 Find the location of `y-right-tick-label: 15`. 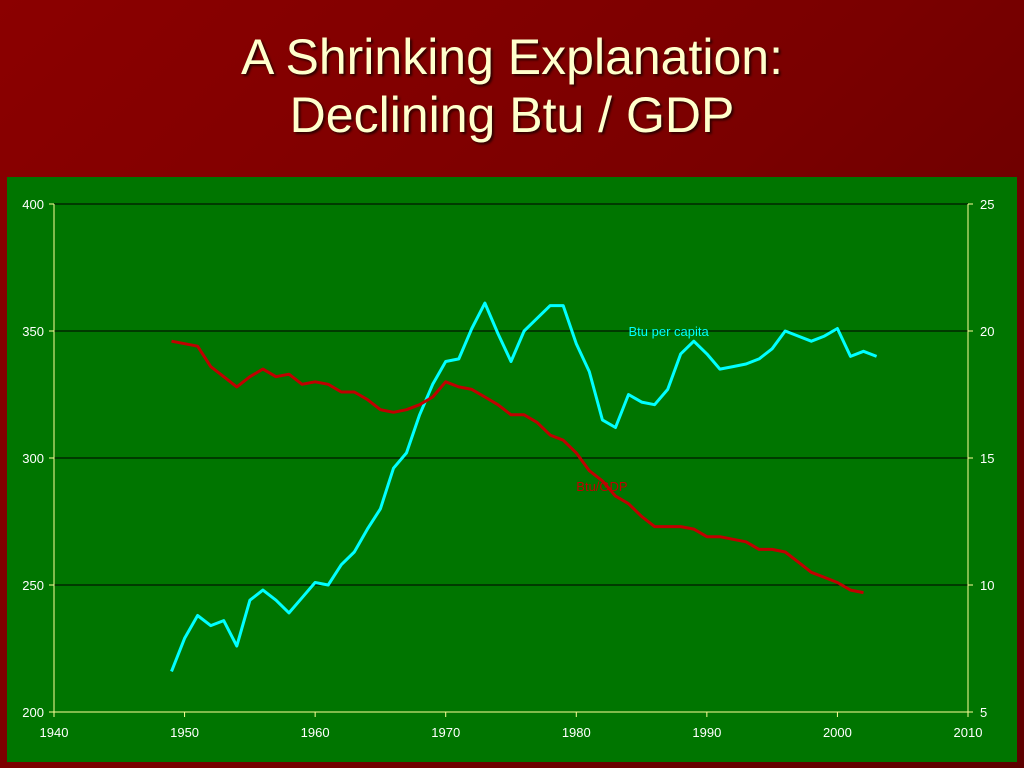

y-right-tick-label: 15 is located at coordinates (987, 458).